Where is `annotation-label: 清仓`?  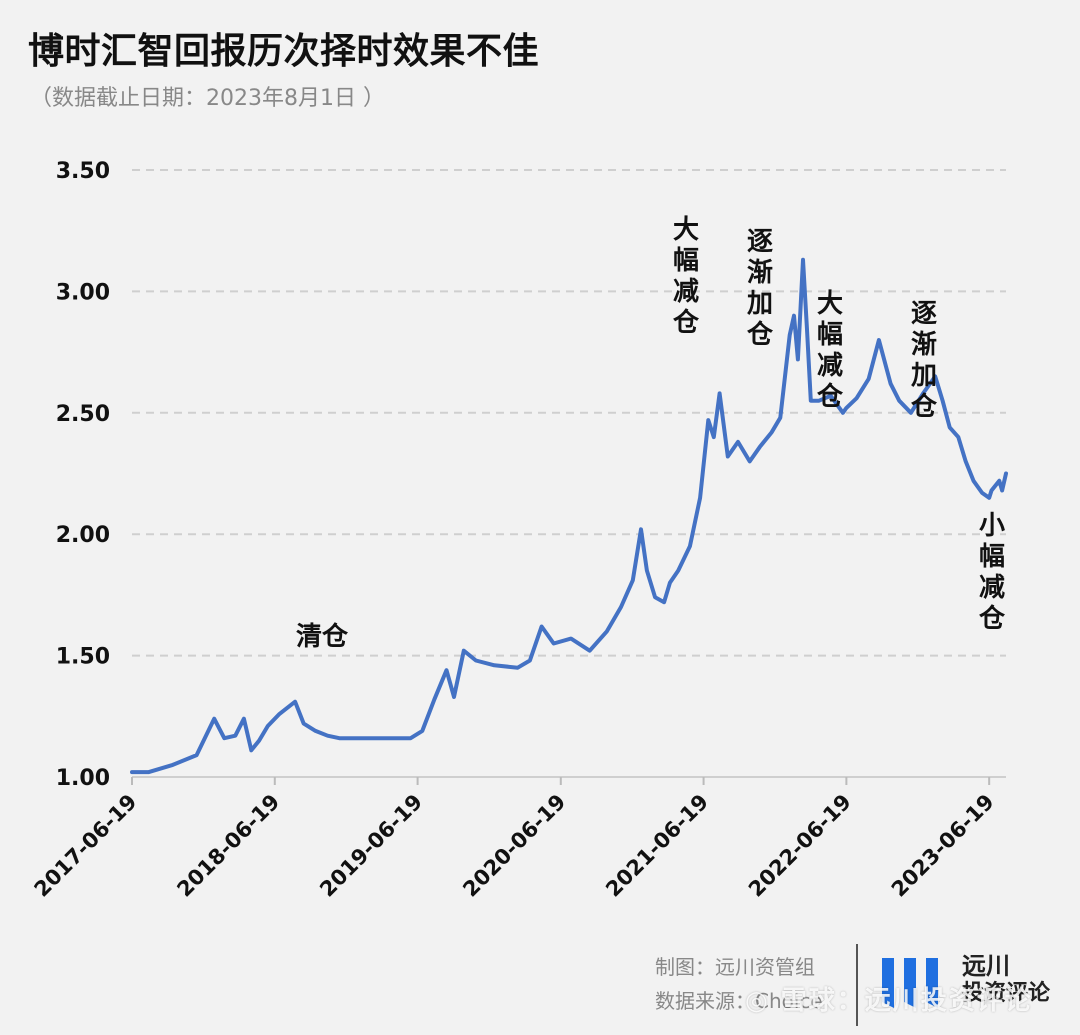 annotation-label: 清仓 is located at coordinates (322, 636).